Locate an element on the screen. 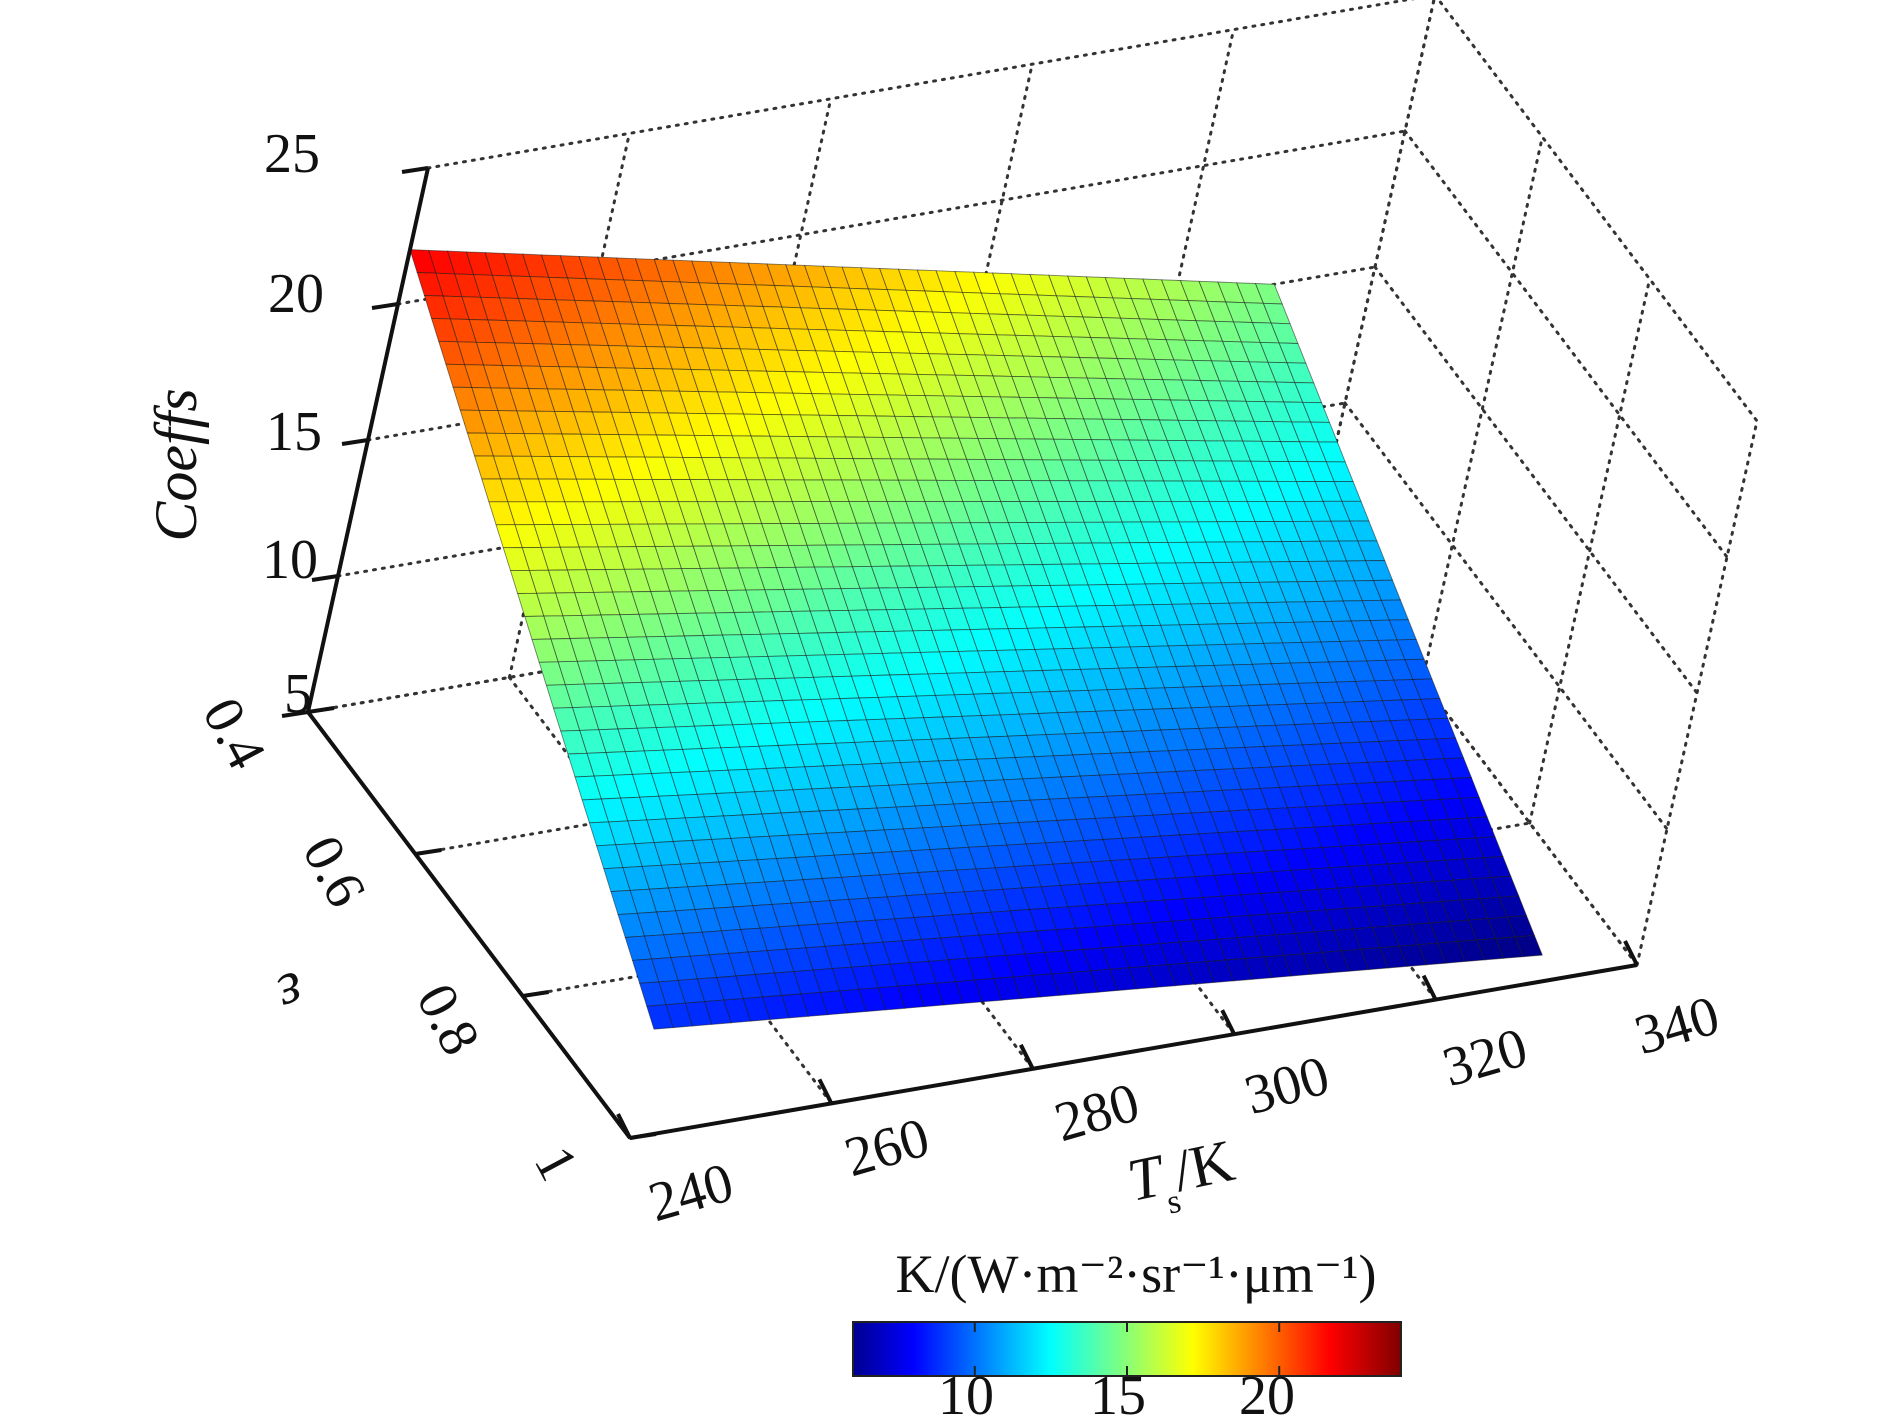 Image resolution: width=1890 pixels, height=1418 pixels. x-axis-label: Ts/K is located at coordinates (1182, 1177).